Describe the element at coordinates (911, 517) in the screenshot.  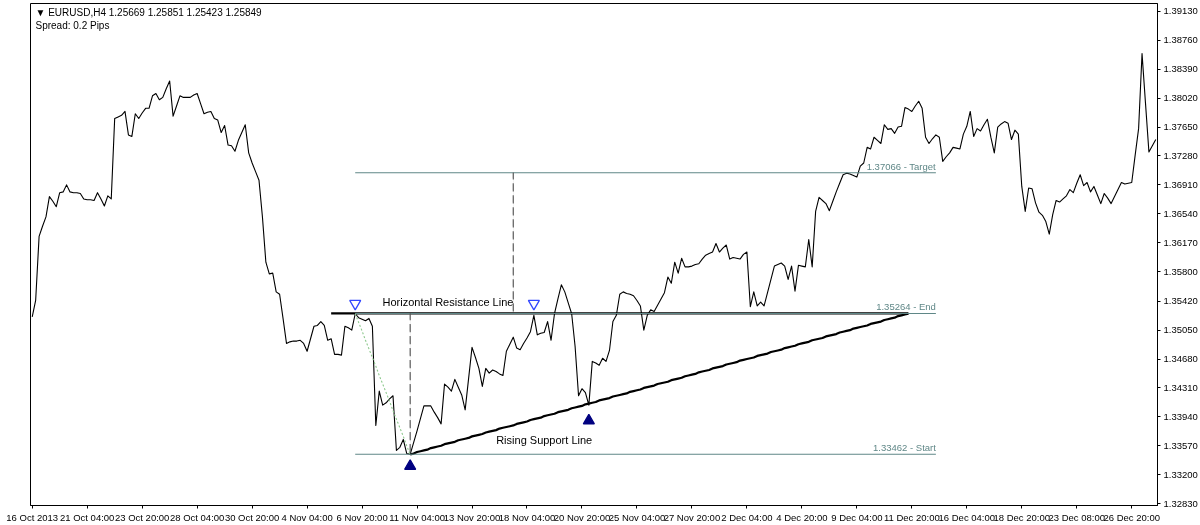
I see `x-tick-label: 11 Dec 20:00` at that location.